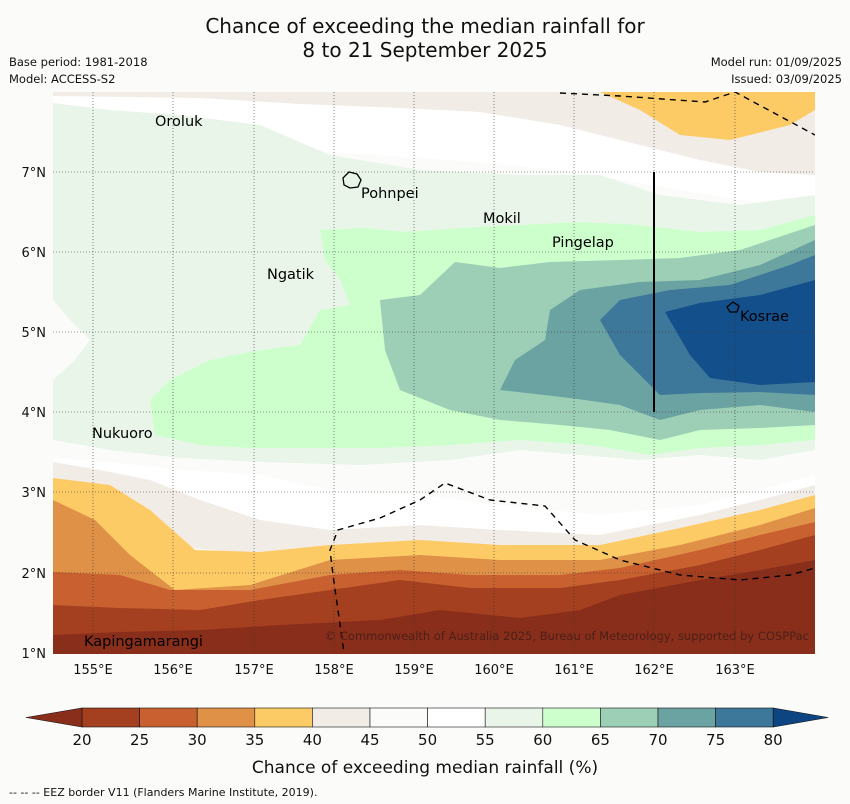 Image resolution: width=850 pixels, height=804 pixels. What do you see at coordinates (54, 717) in the screenshot?
I see `colorbar-under-arrow` at bounding box center [54, 717].